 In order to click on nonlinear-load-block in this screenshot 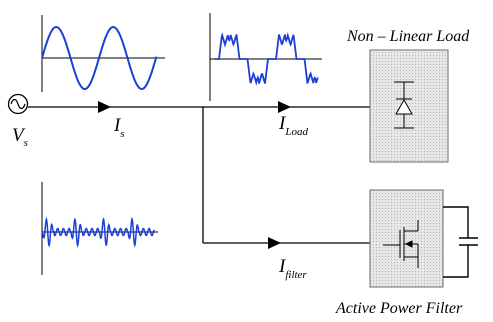, I will do `click(409, 106)`.